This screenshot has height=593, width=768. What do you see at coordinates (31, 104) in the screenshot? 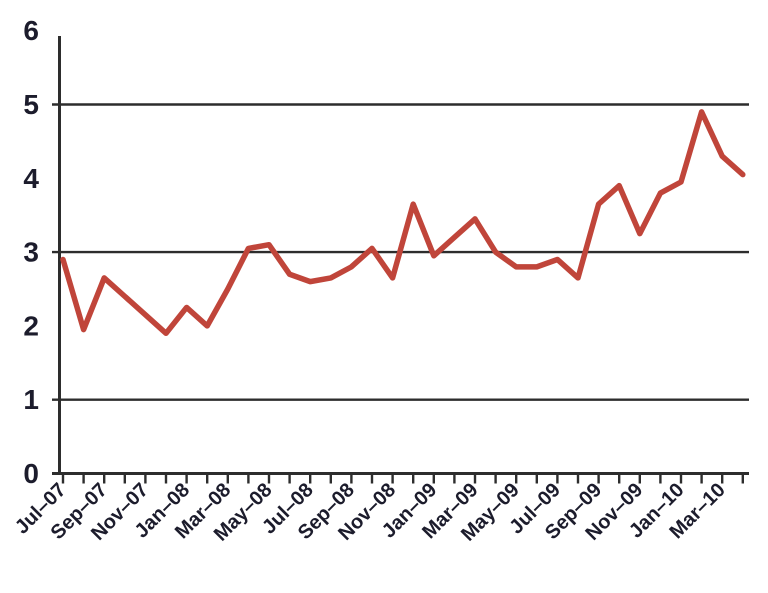
I see `y-axis-label-5: 5` at bounding box center [31, 104].